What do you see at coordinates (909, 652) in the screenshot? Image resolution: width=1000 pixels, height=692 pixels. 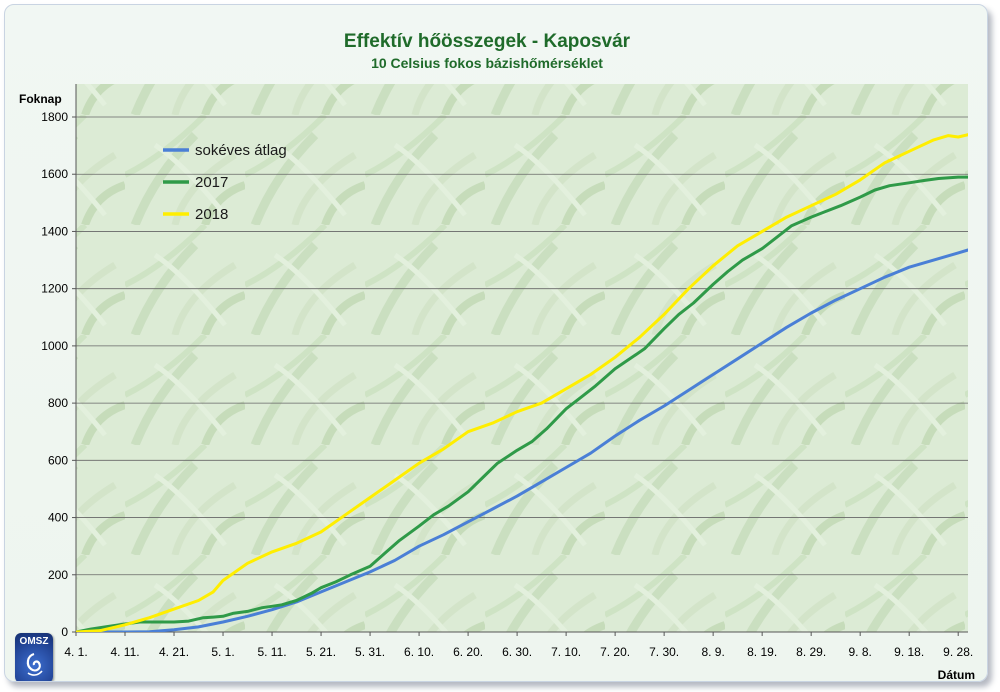 I see `x-tick-label: 9. 18.` at bounding box center [909, 652].